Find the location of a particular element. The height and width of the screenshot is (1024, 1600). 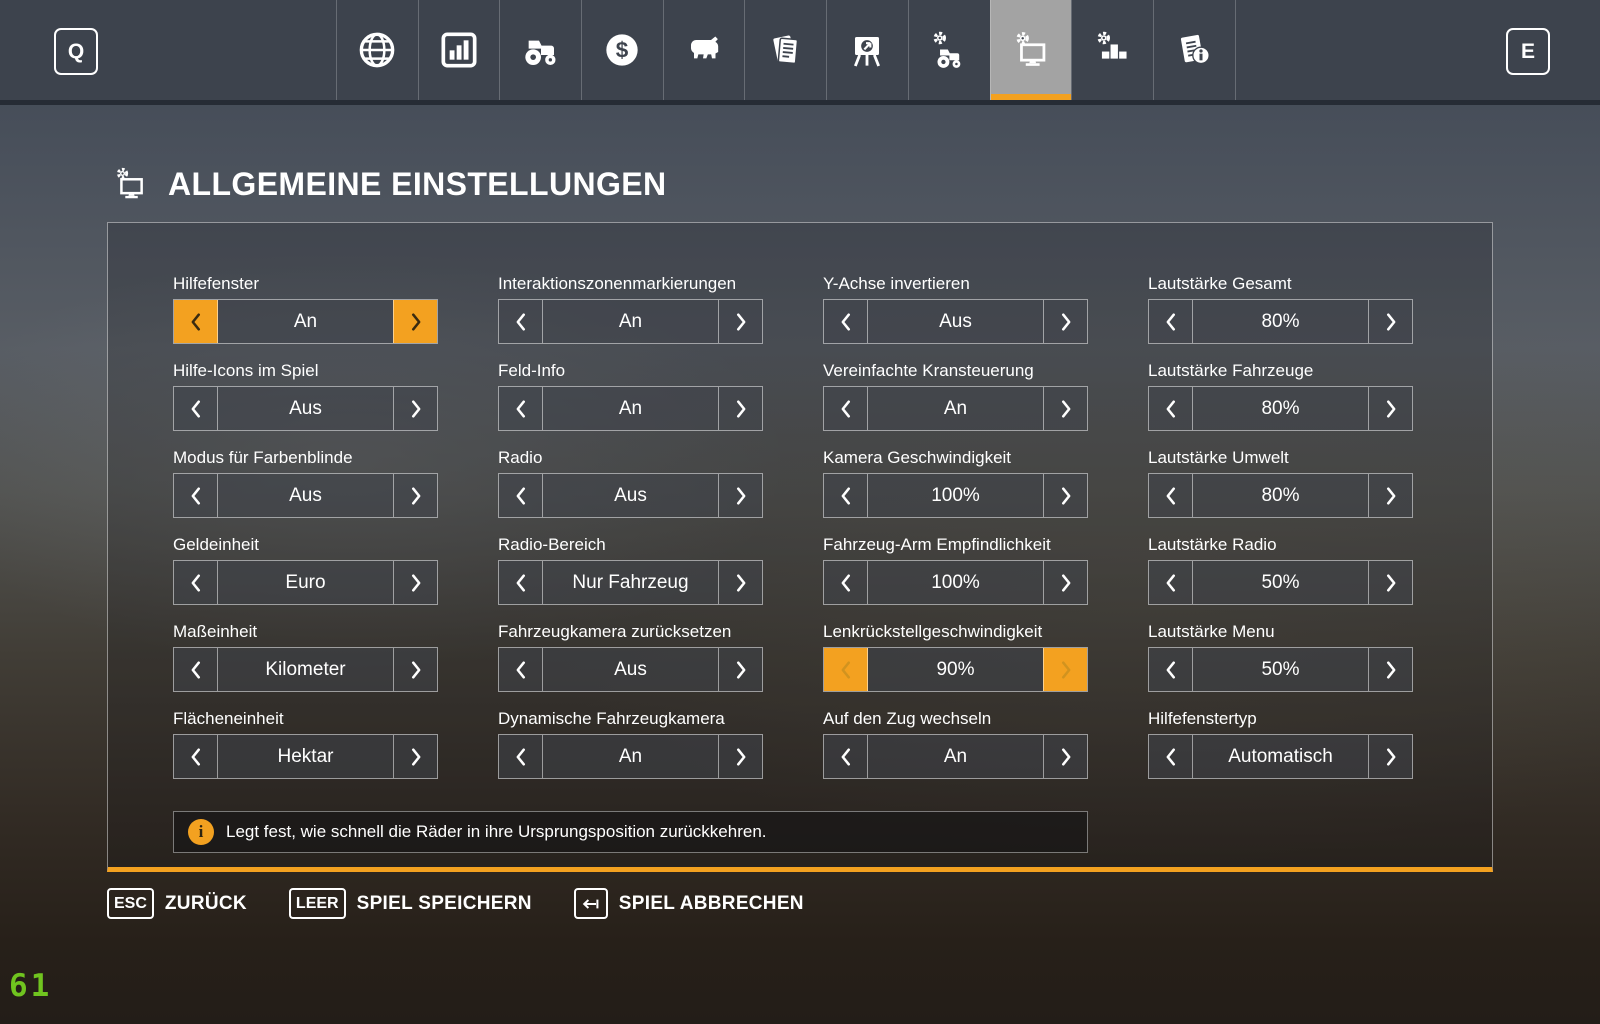

setting-control: 80% is located at coordinates (1280, 495).